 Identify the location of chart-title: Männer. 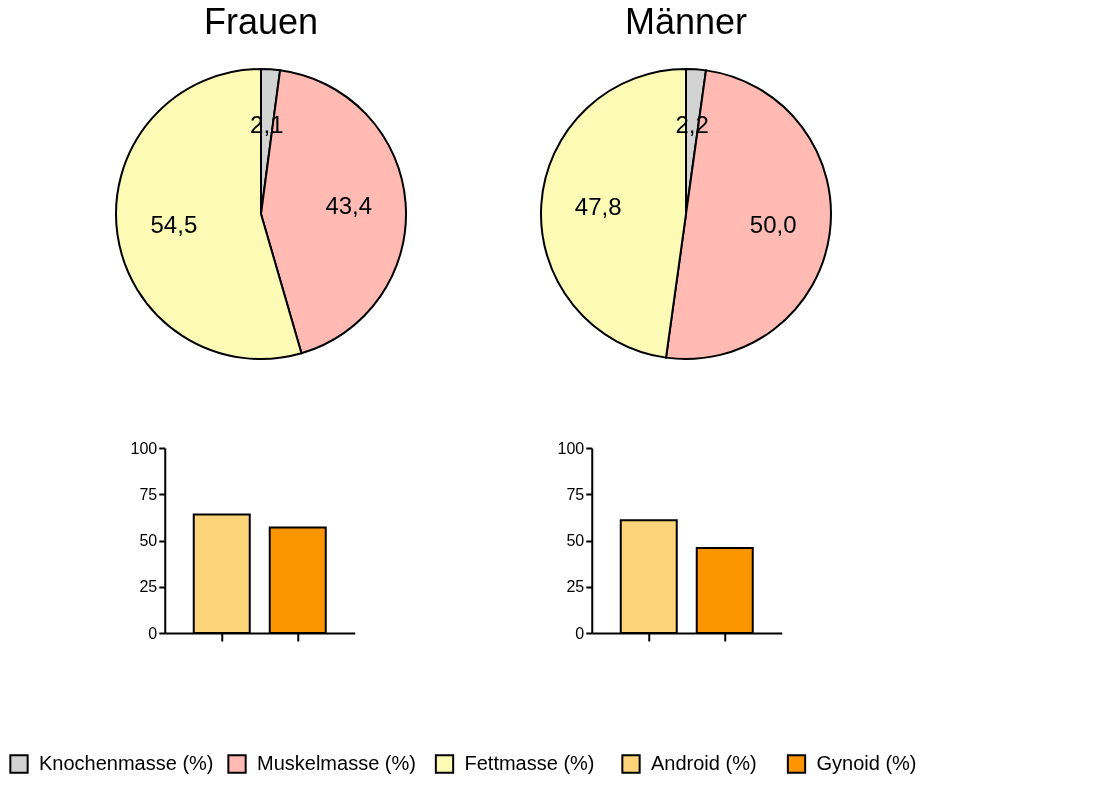
(686, 21).